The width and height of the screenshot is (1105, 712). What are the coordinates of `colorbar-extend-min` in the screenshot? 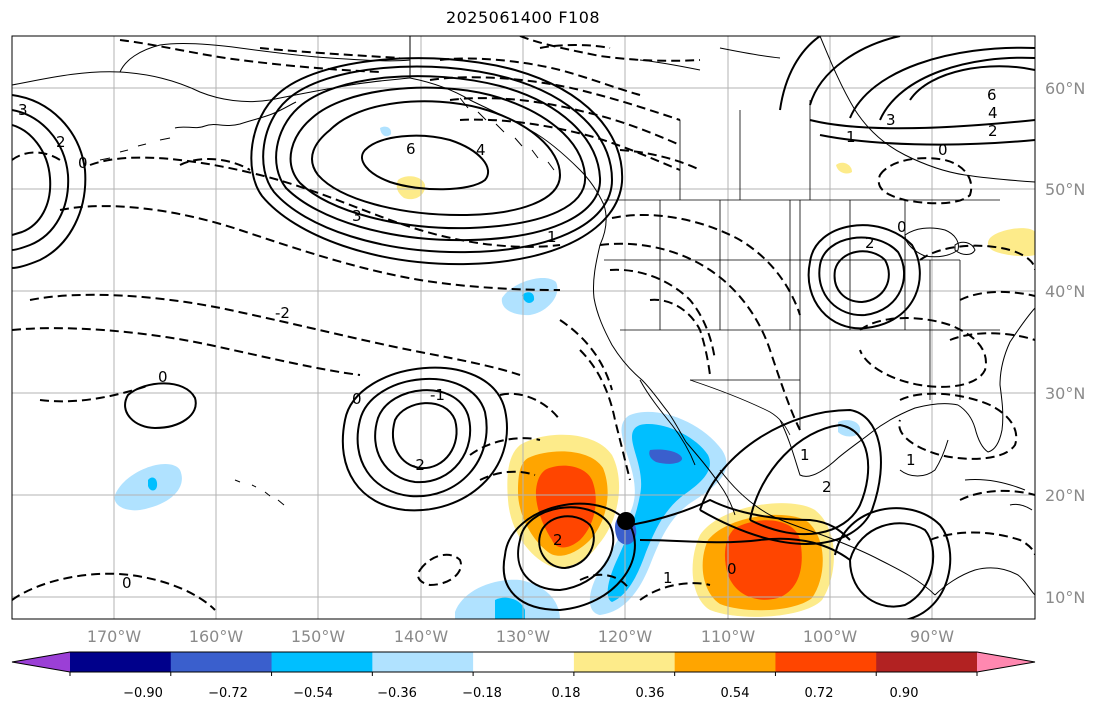 It's located at (41, 662).